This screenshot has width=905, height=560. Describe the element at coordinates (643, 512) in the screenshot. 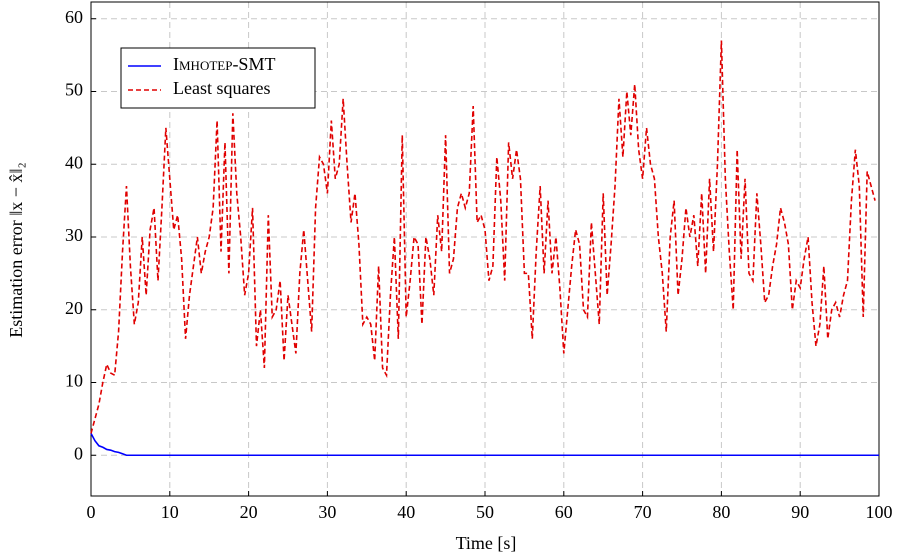

I see `x-tick-label: 70` at that location.